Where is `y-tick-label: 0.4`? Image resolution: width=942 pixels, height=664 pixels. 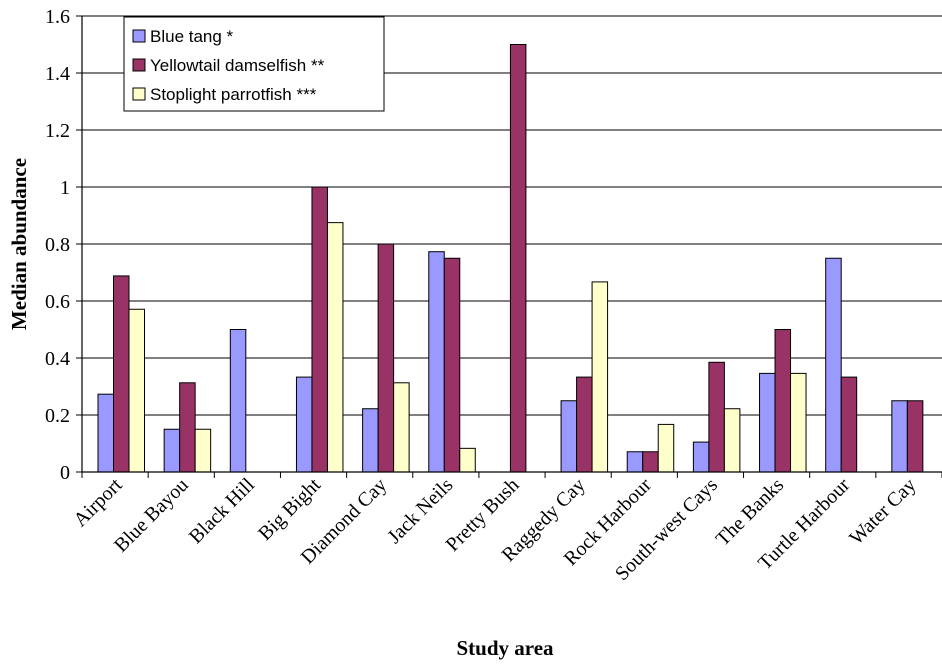 y-tick-label: 0.4 is located at coordinates (57, 359).